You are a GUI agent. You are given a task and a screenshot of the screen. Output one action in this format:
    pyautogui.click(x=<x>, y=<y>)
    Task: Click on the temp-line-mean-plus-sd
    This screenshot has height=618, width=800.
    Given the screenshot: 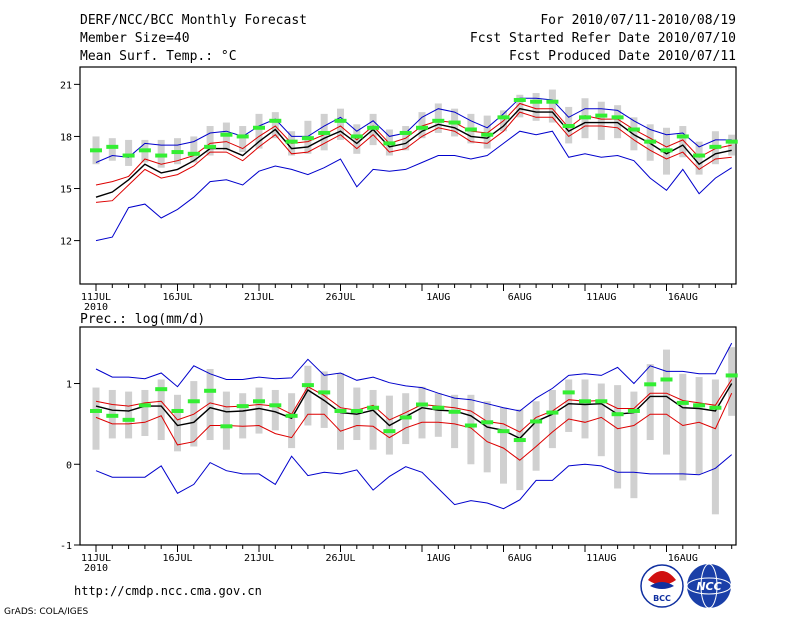 What is the action you would take?
    pyautogui.click(x=413, y=144)
    